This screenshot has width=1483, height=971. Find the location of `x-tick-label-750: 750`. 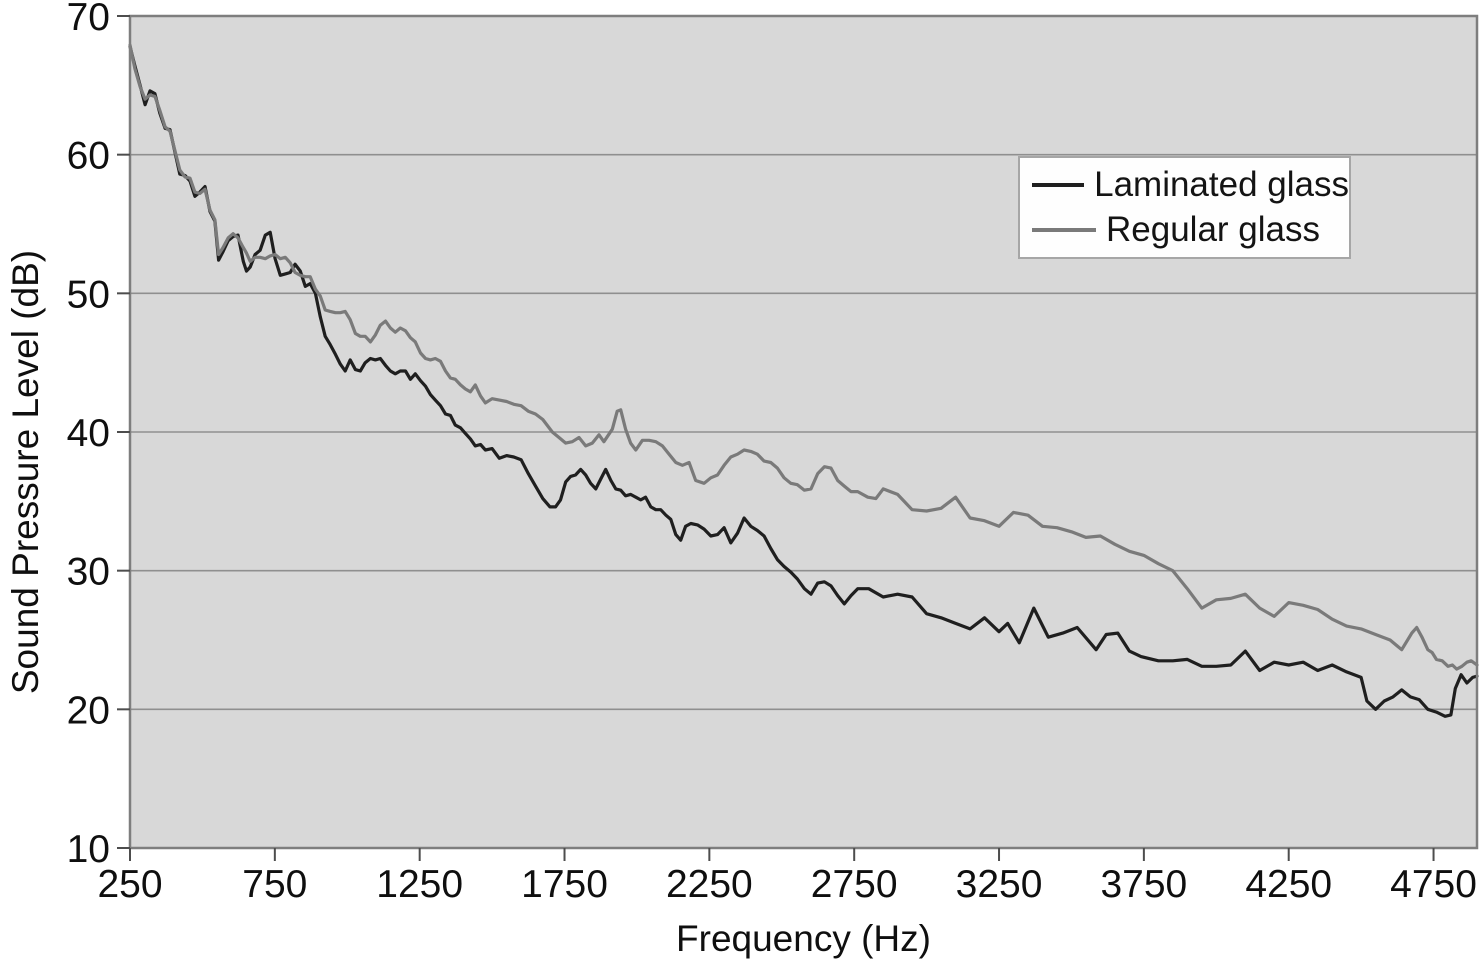

x-tick-label-750: 750 is located at coordinates (274, 884).